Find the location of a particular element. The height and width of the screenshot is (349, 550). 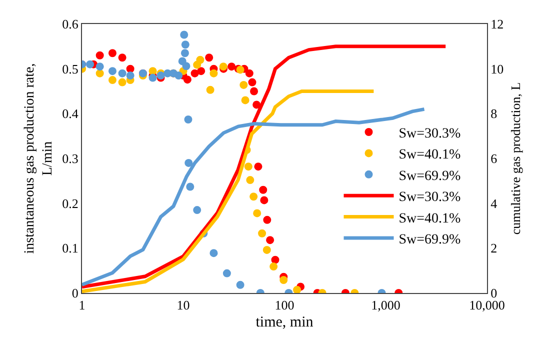

y2-tick-label: 6 is located at coordinates (494, 158).